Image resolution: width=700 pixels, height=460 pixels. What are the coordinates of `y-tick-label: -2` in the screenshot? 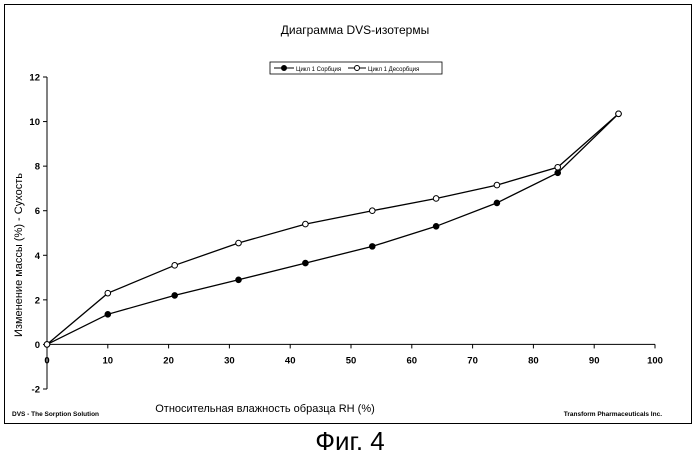 It's located at (36, 390).